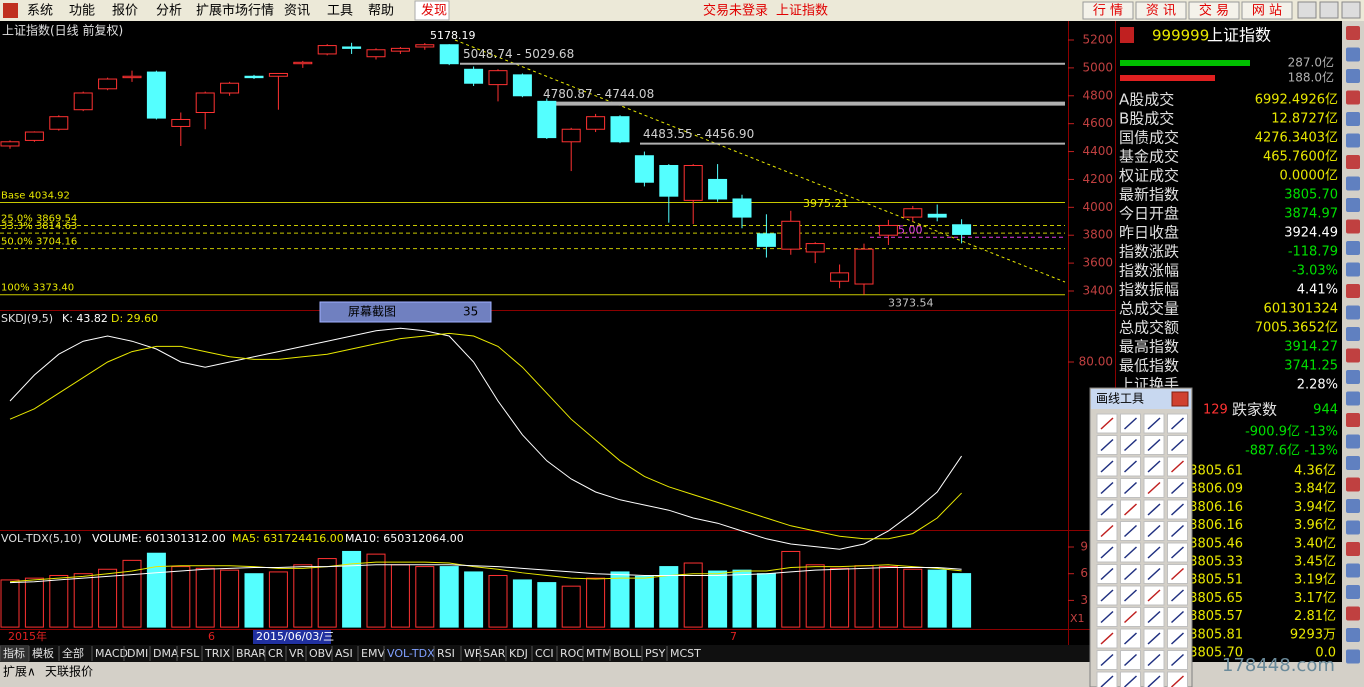  What do you see at coordinates (372, 312) in the screenshot?
I see `screenshot-label: 屏幕截图` at bounding box center [372, 312].